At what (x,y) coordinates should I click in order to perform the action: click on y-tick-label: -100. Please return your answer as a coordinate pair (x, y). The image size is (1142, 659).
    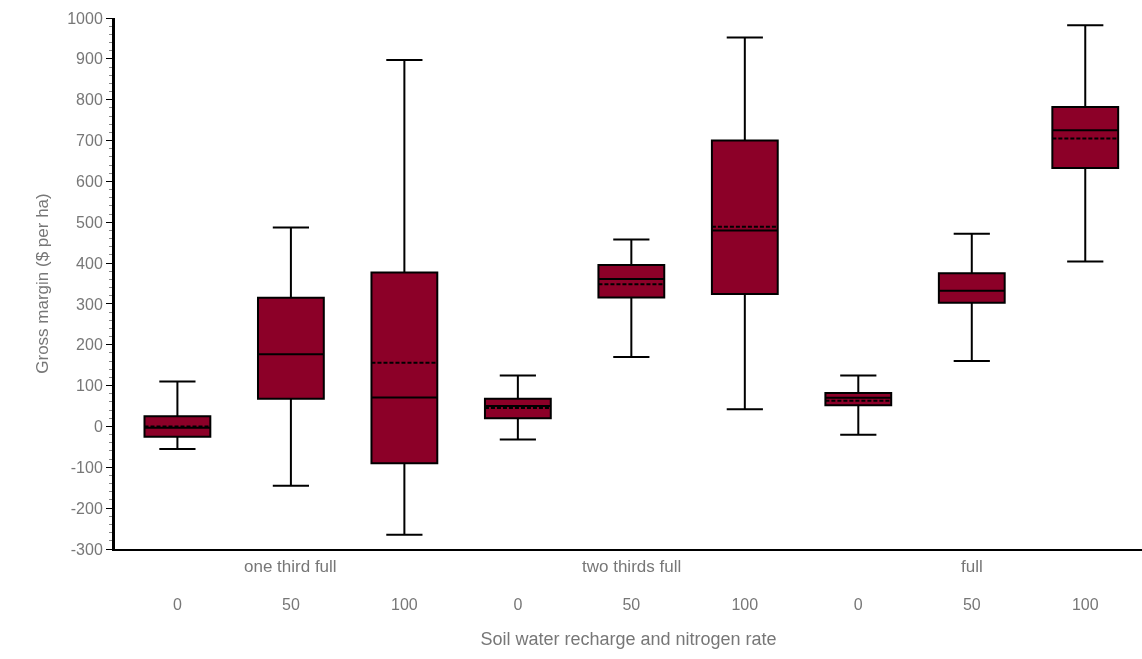
    Looking at the image, I should click on (86, 467).